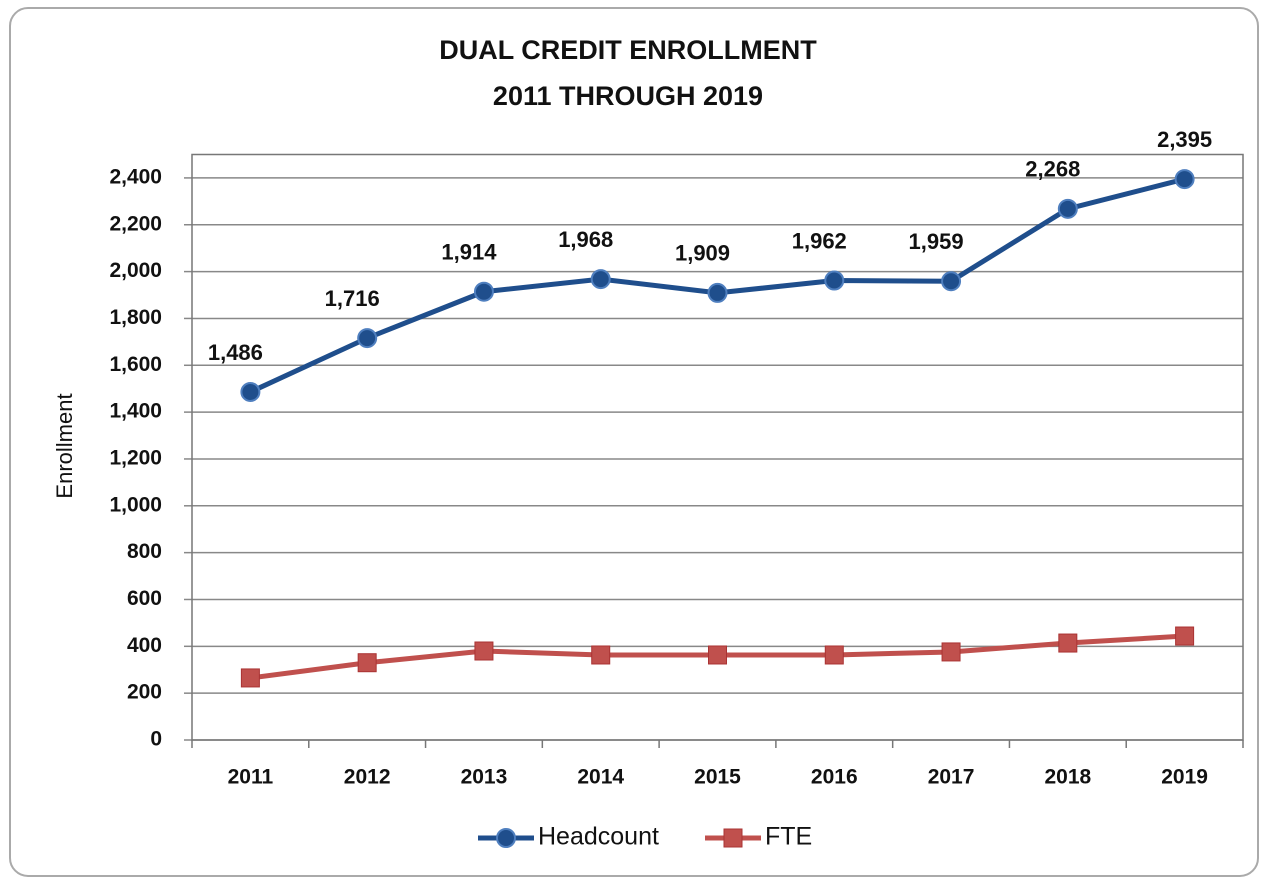  Describe the element at coordinates (144, 598) in the screenshot. I see `y-tick-label: 600` at that location.